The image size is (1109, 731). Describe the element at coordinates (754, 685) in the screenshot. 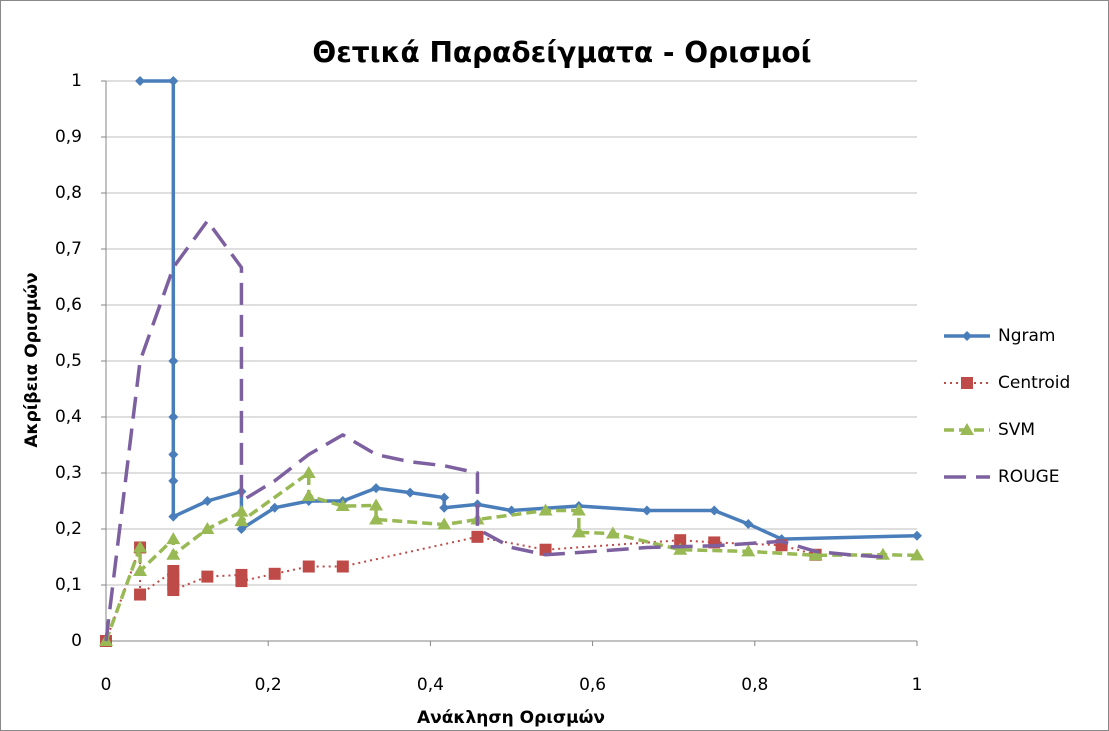

I see `x-tick-label: 0,8` at that location.